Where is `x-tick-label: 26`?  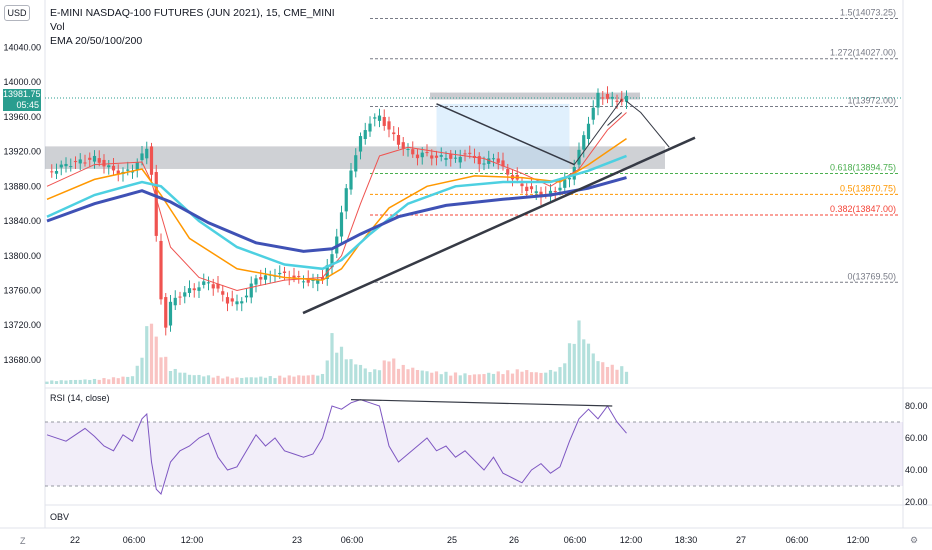 x-tick-label: 26 is located at coordinates (514, 540).